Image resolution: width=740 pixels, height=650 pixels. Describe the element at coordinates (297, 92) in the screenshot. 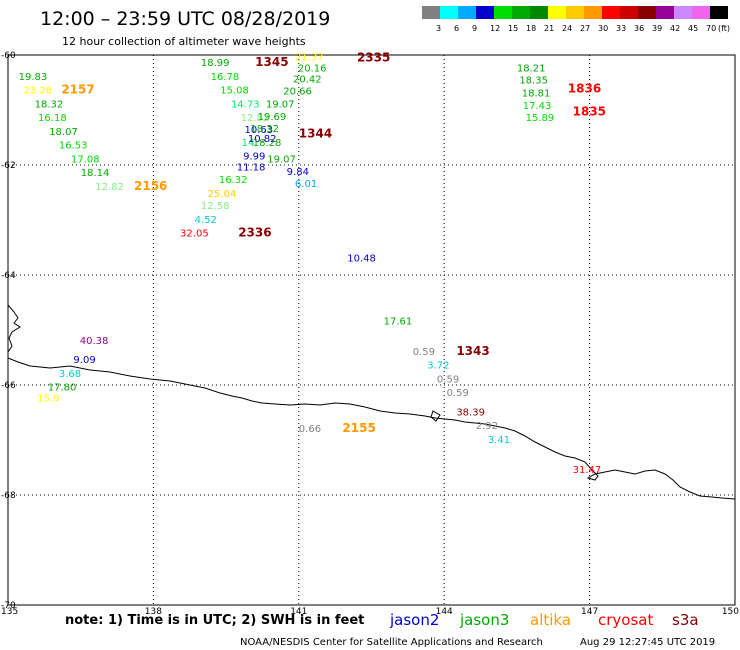

I see `wave-height-value: 20.66` at that location.